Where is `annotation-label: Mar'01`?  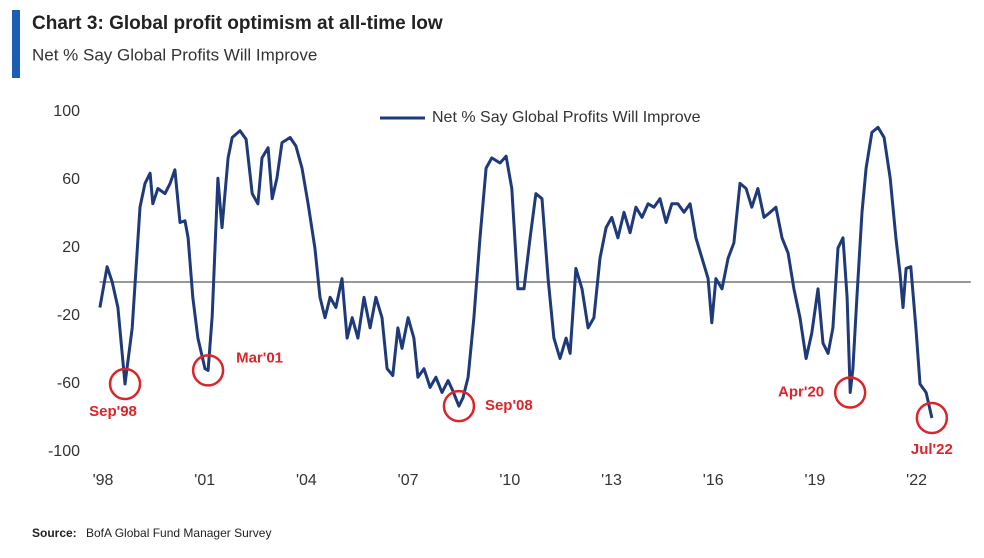 annotation-label: Mar'01 is located at coordinates (259, 357).